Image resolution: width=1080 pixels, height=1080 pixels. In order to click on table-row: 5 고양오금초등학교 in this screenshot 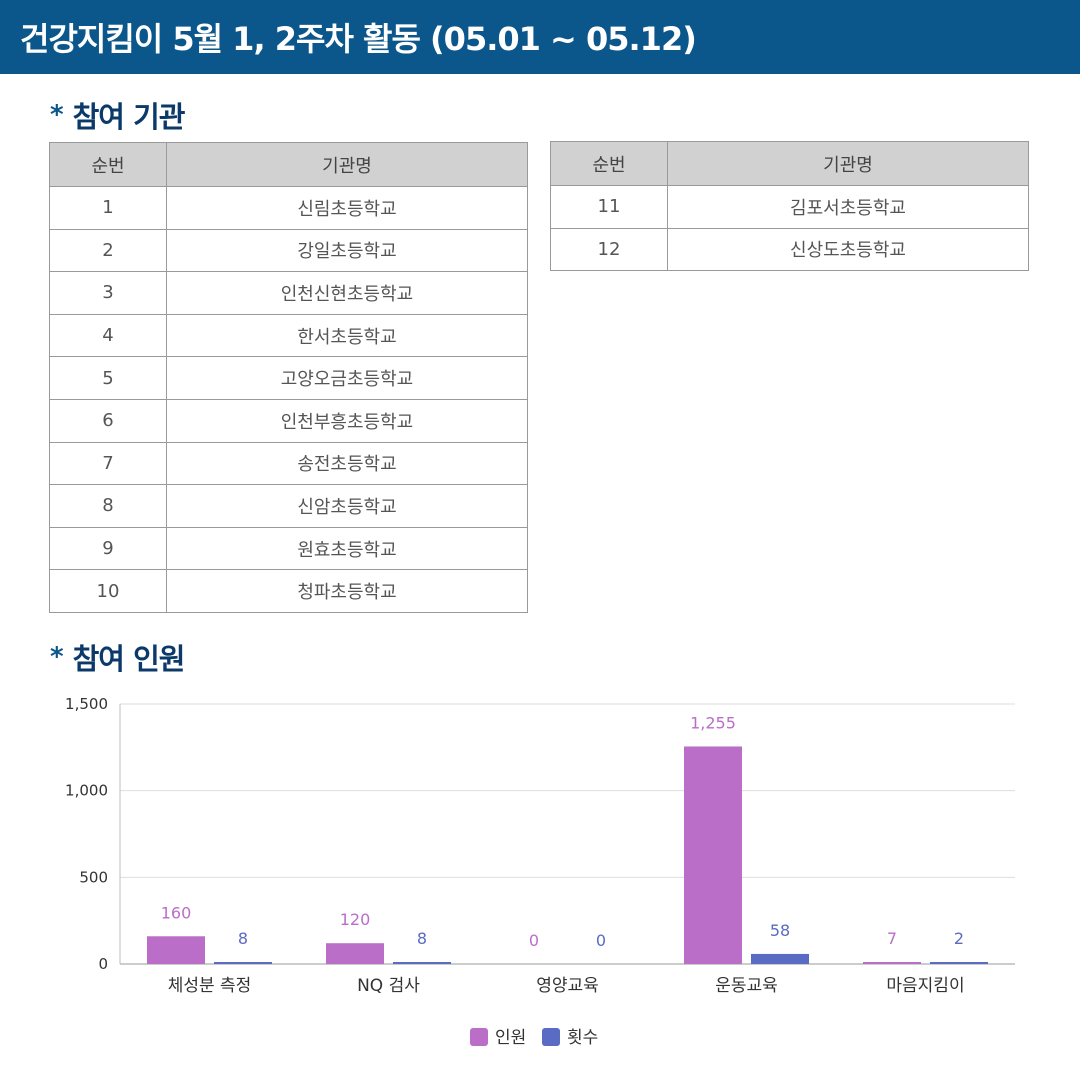, I will do `click(288, 378)`.